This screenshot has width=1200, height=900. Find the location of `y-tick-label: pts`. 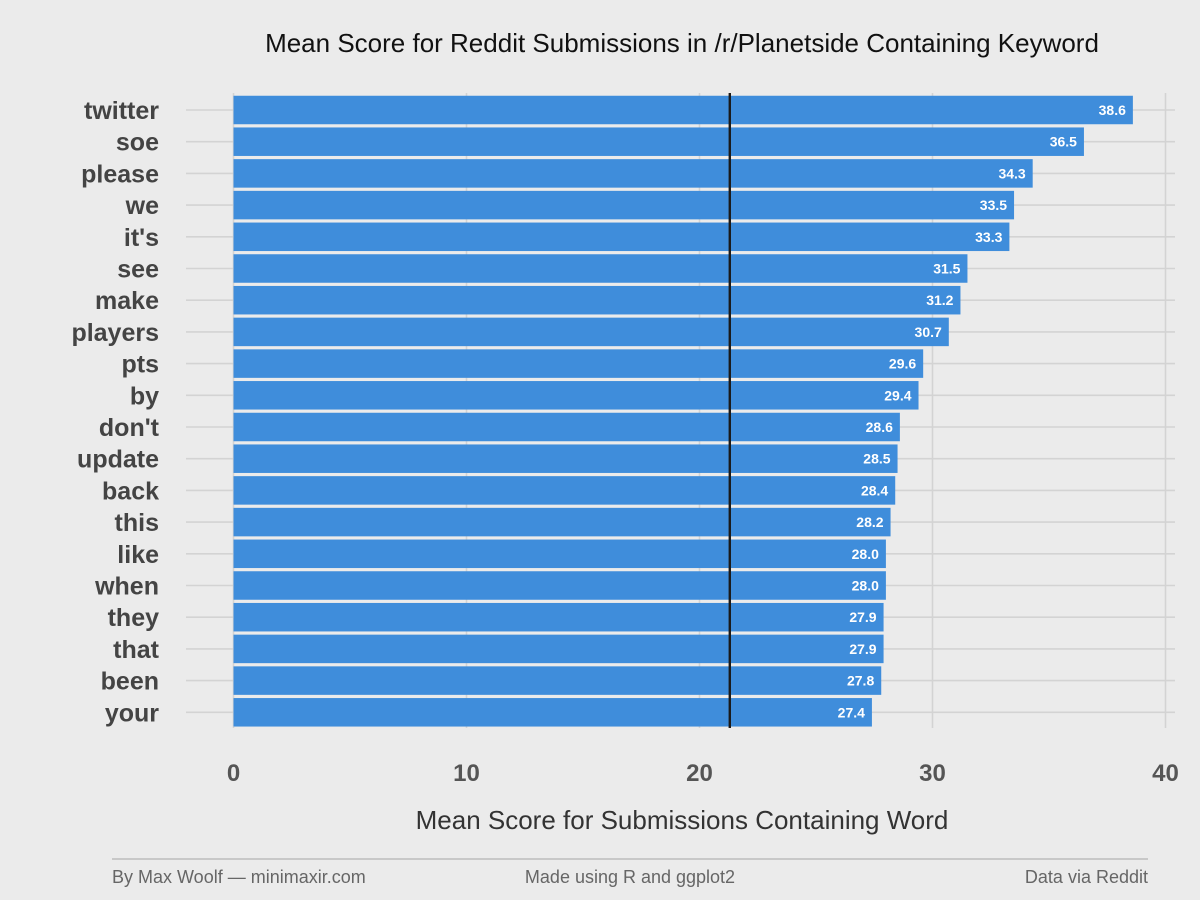

y-tick-label: pts is located at coordinates (141, 365).